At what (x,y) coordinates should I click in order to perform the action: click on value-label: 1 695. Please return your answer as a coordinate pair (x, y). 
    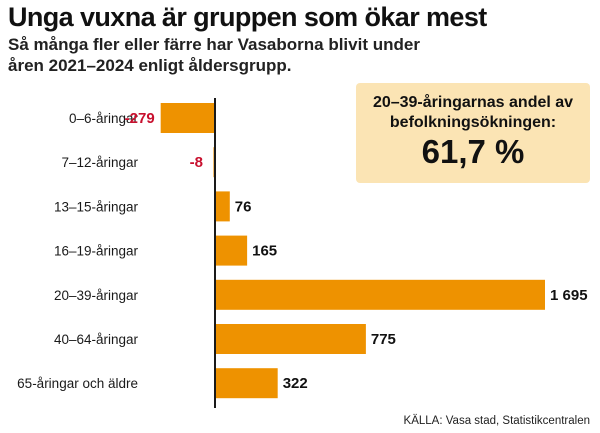
    Looking at the image, I should click on (569, 295).